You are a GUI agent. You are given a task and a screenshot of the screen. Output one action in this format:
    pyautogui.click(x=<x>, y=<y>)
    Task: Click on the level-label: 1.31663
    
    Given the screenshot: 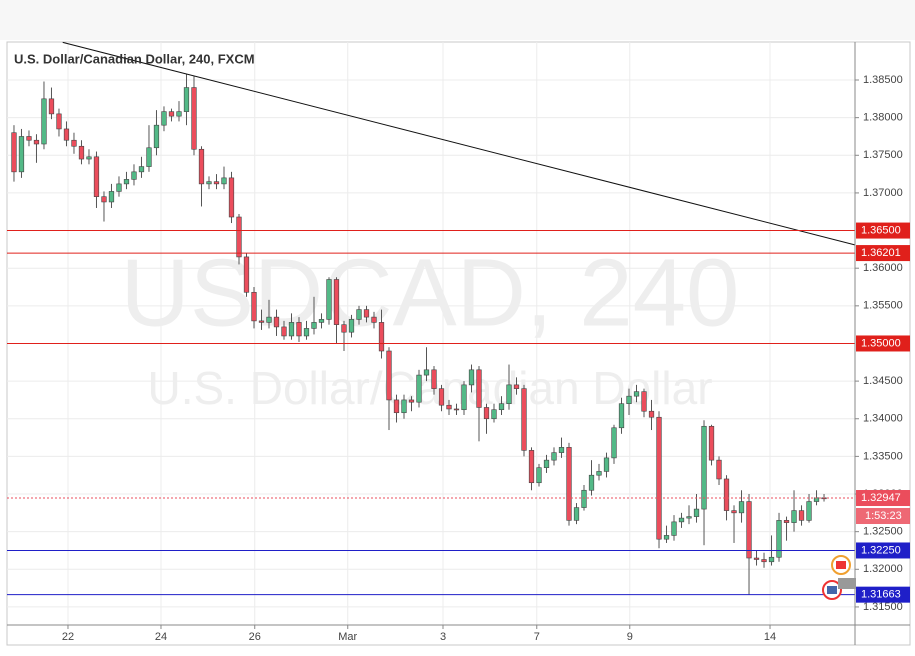 What is the action you would take?
    pyautogui.click(x=881, y=595)
    